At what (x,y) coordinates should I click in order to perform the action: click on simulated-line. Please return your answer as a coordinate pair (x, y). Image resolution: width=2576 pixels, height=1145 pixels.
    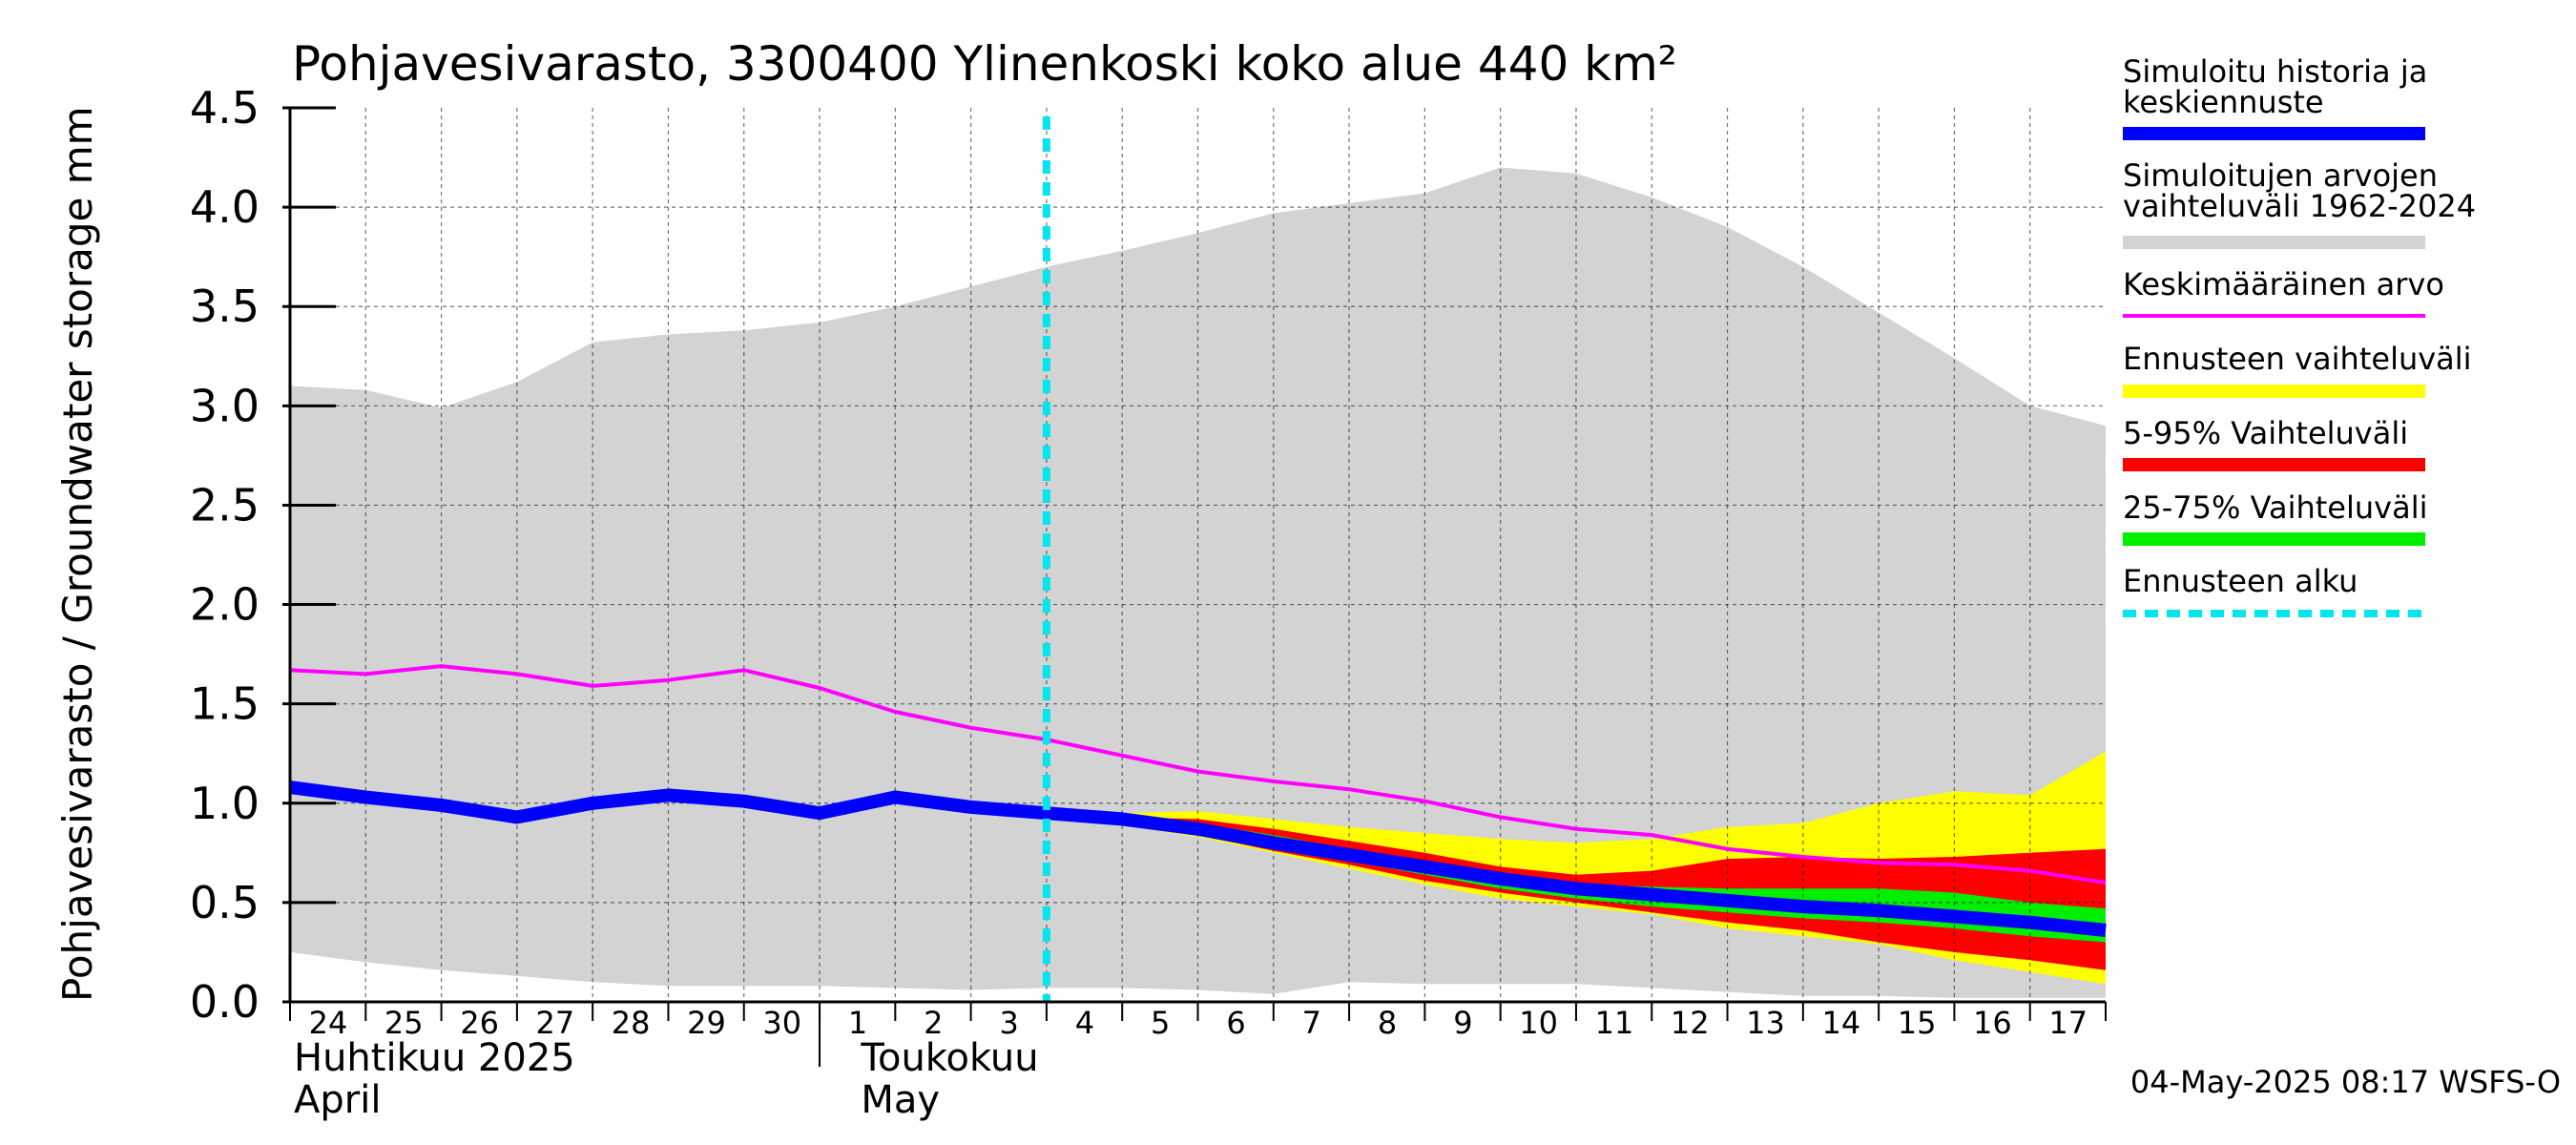
    Looking at the image, I should click on (1198, 859).